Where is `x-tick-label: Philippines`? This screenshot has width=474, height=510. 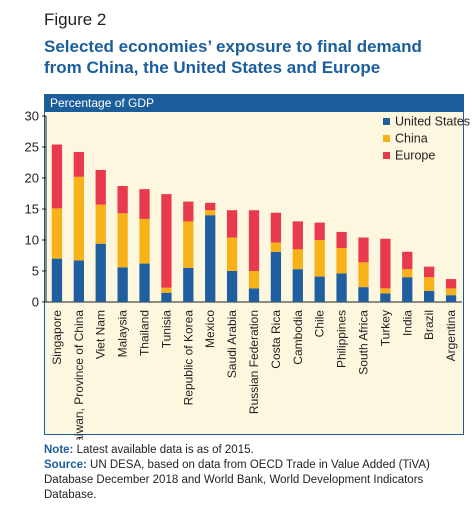
x-tick-label: Philippines is located at coordinates (342, 339).